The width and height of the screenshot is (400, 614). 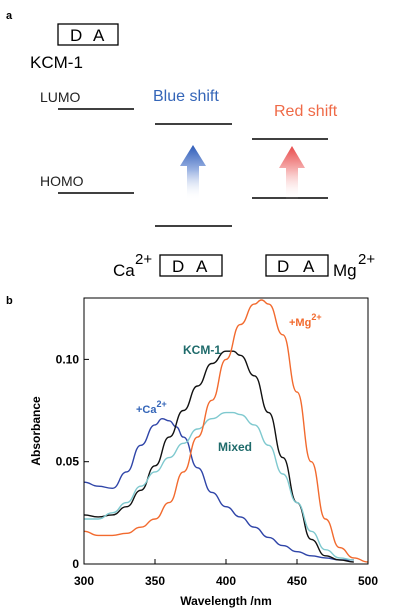 What do you see at coordinates (36, 431) in the screenshot?
I see `y-axis-label: Absorbance` at bounding box center [36, 431].